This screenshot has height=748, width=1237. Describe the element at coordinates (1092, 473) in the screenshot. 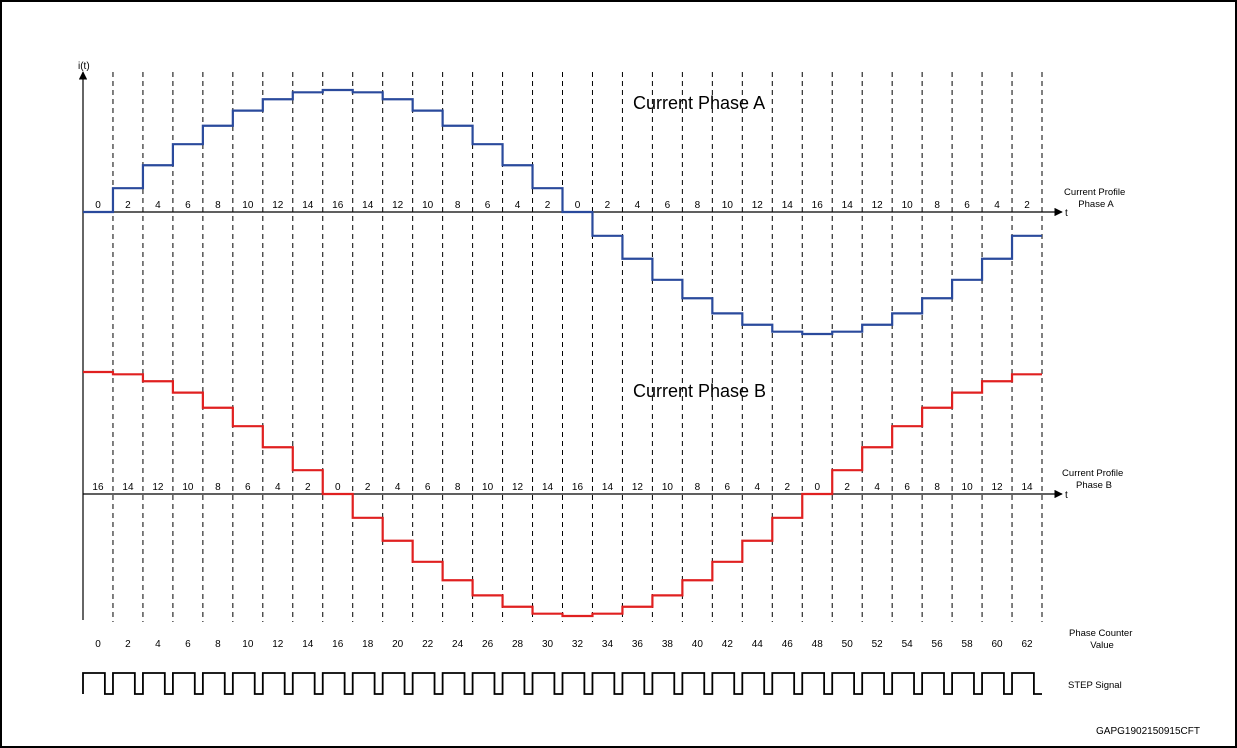

I see `phase-b-profile-label-line1: Current Profile` at that location.